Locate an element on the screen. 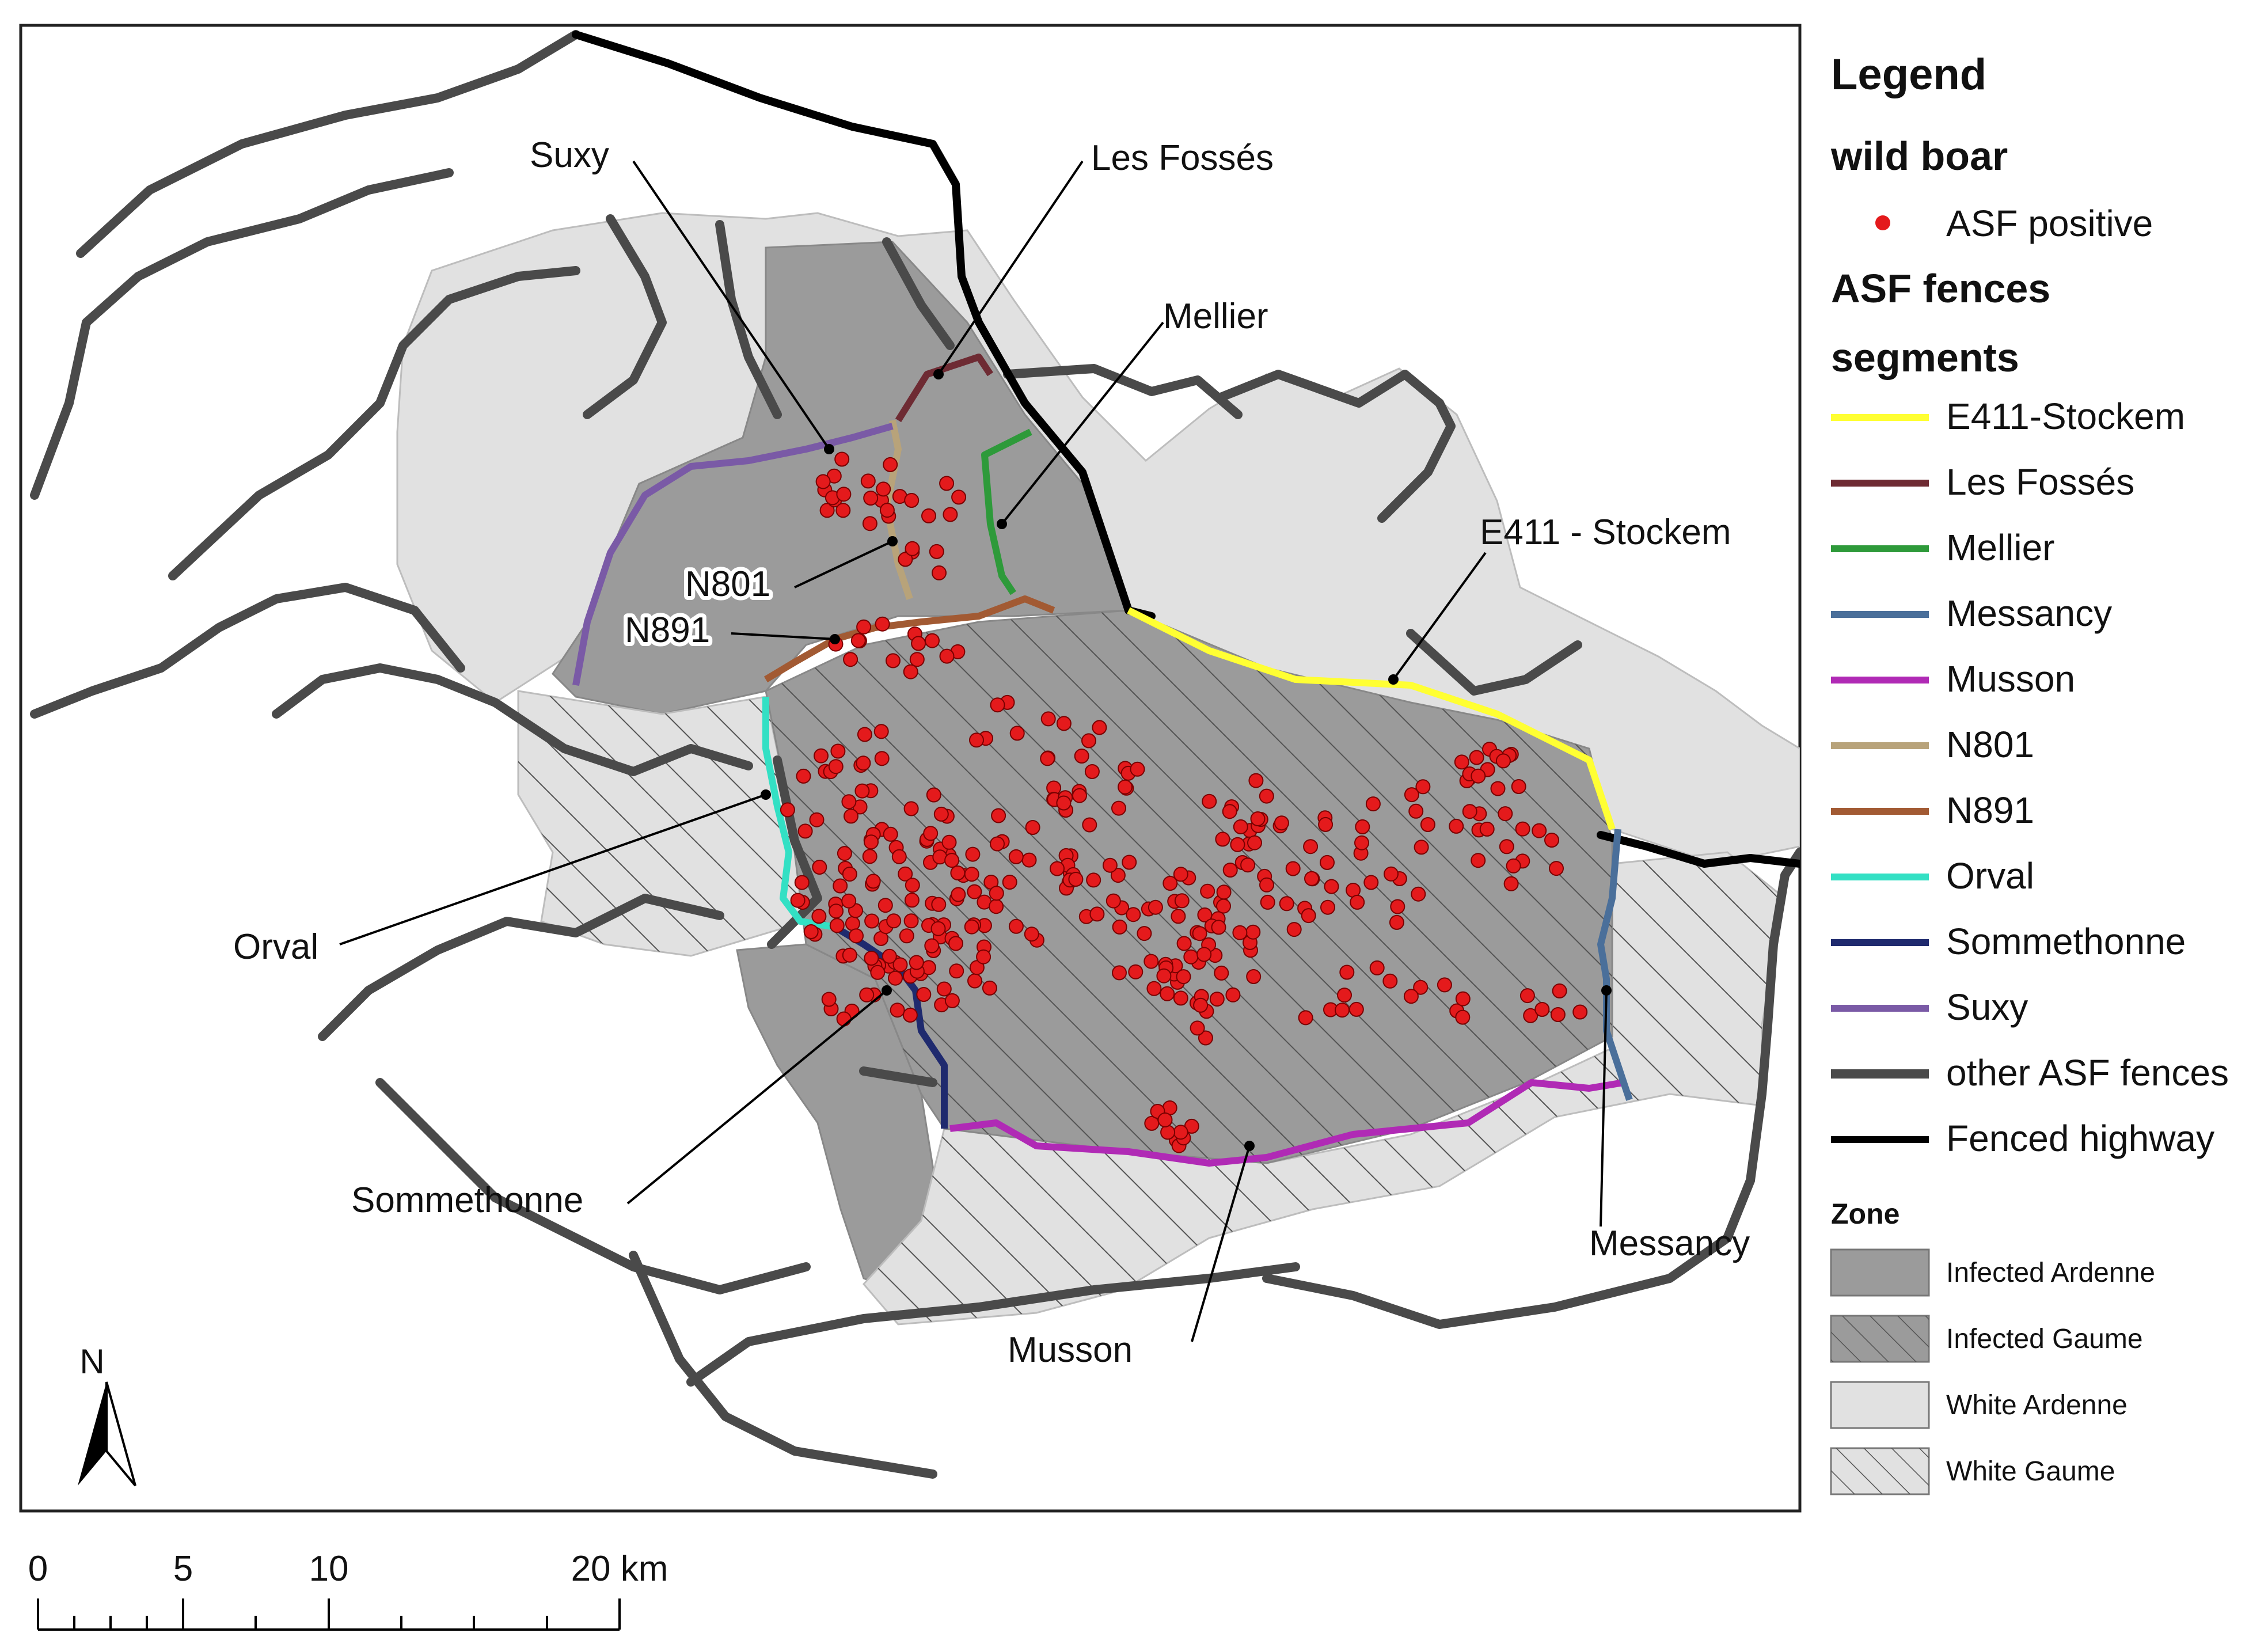 The image size is (2268, 1648). scale-tick-5: 5 is located at coordinates (183, 1569).